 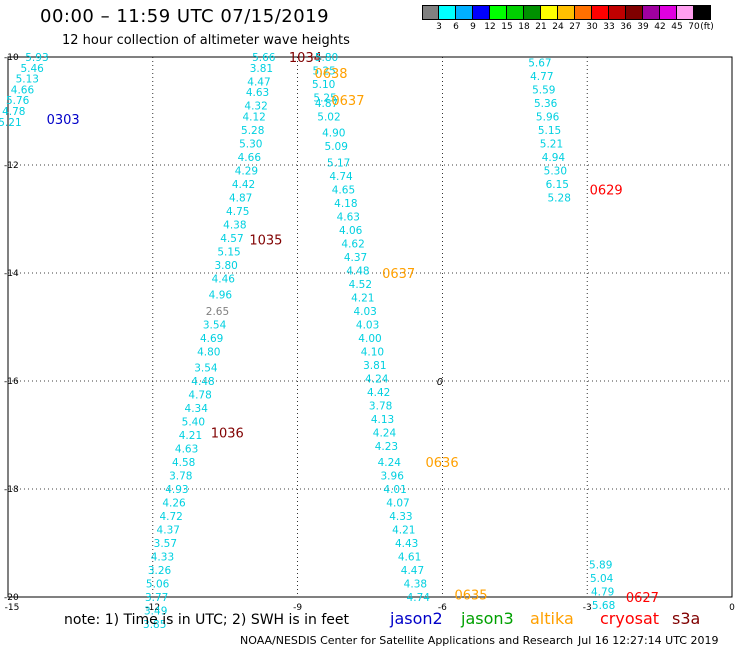 What do you see at coordinates (261, 69) in the screenshot?
I see `wave-height-value: 3.81` at bounding box center [261, 69].